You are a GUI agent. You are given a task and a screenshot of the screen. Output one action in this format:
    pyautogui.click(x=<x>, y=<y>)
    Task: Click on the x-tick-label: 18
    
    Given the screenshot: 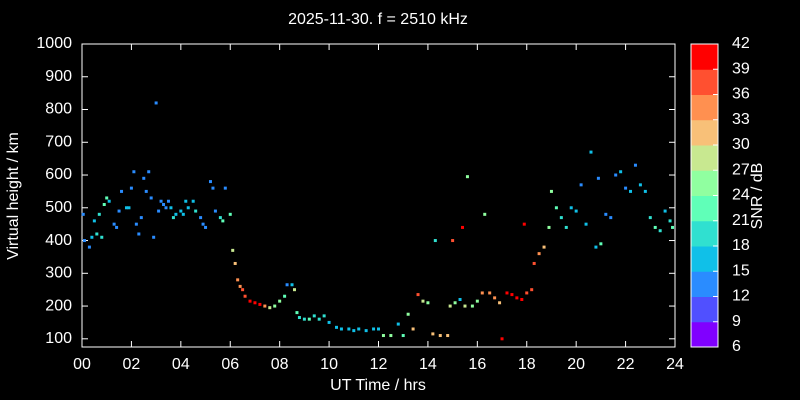 What is the action you would take?
    pyautogui.click(x=527, y=364)
    